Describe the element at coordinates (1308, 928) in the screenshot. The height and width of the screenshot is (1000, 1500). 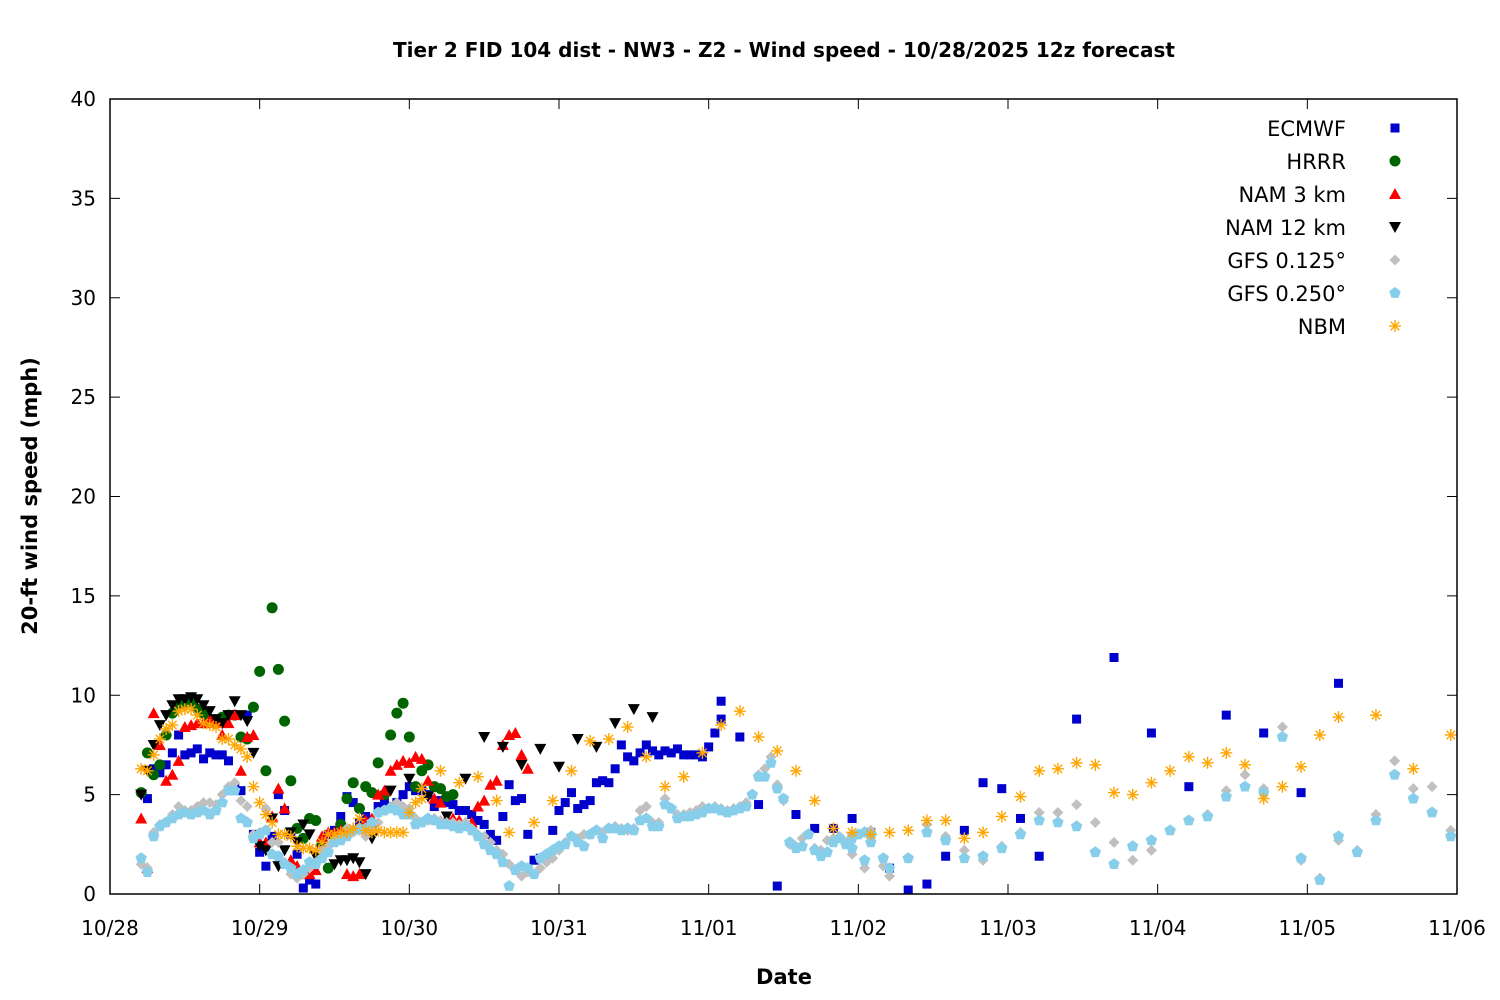
I see `x-tick-label: 11/05` at that location.